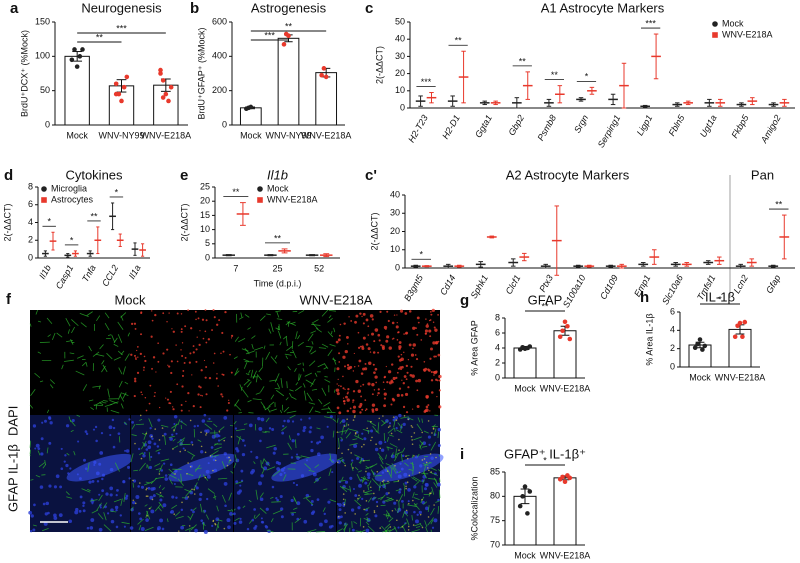 The width and height of the screenshot is (800, 563). I want to click on significance-label: *, so click(72, 240).